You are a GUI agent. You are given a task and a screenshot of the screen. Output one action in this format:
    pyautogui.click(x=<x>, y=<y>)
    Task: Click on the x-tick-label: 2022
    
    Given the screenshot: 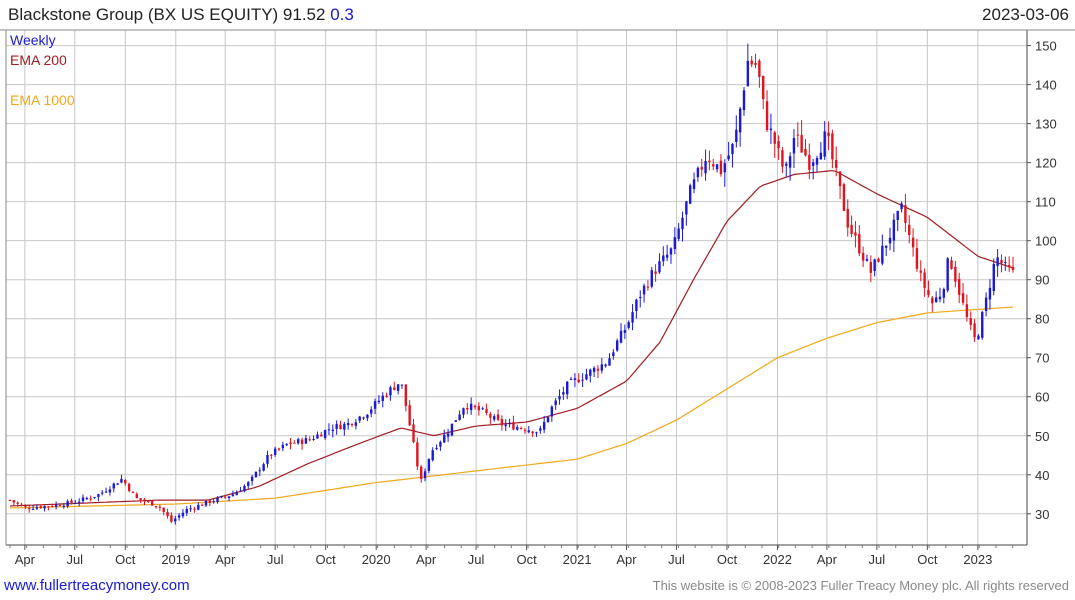 What is the action you would take?
    pyautogui.click(x=777, y=559)
    